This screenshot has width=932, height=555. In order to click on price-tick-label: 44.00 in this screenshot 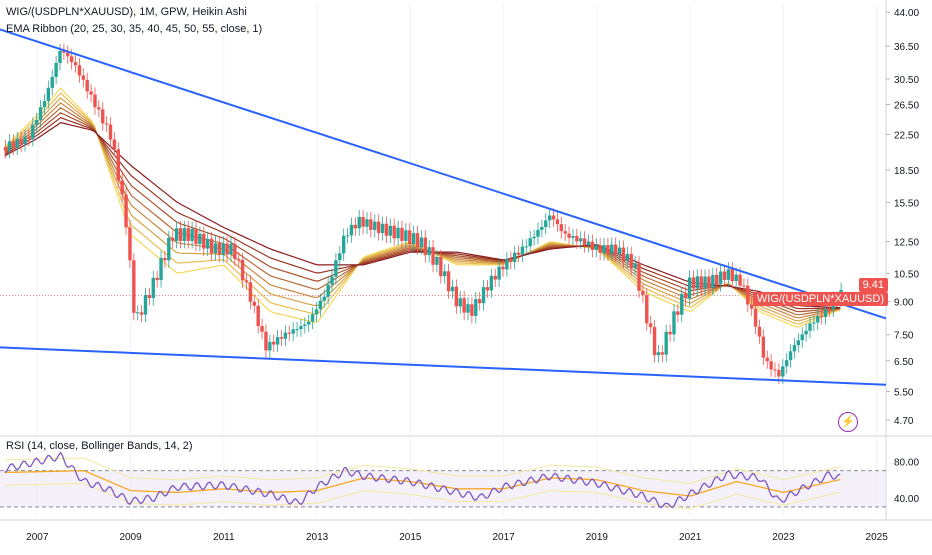, I will do `click(906, 13)`.